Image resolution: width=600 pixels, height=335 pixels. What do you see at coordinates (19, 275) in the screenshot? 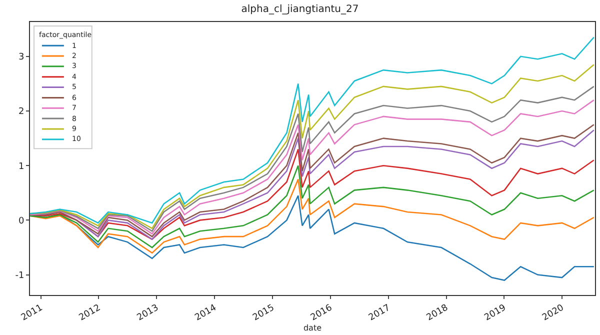
I see `y-tick-label: -1` at bounding box center [19, 275].